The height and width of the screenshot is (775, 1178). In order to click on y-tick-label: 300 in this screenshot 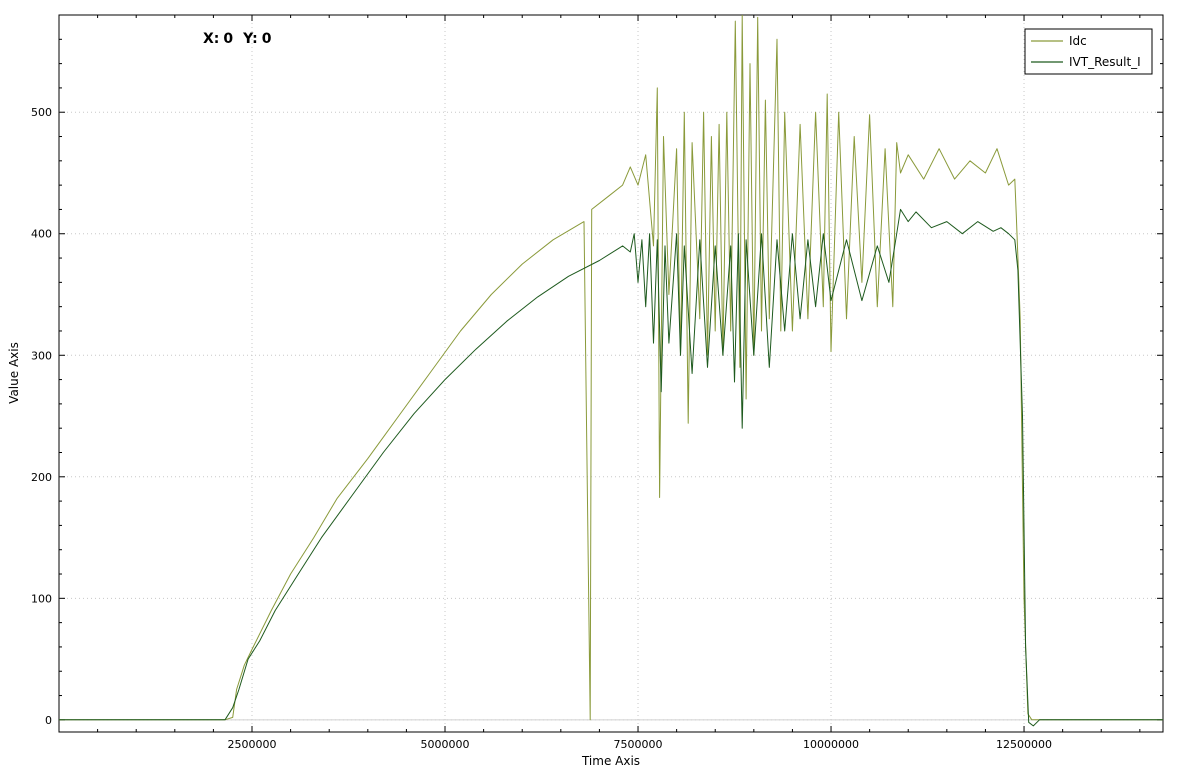, I will do `click(41, 355)`.